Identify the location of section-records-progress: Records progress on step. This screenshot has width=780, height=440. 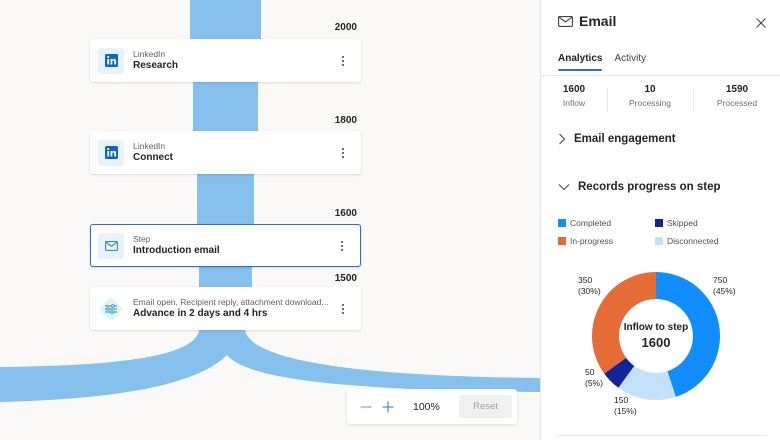
(639, 187).